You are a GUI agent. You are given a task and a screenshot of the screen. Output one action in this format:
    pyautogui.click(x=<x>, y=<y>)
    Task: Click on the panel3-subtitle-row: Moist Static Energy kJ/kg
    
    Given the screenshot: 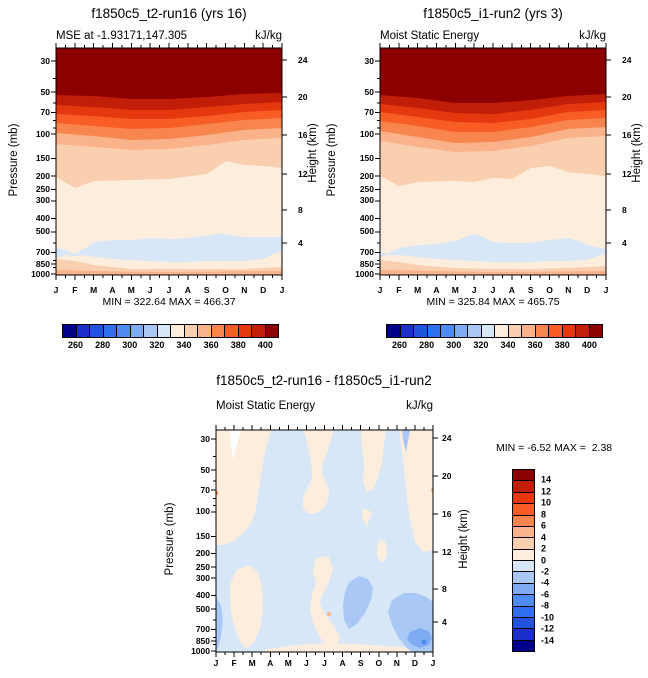 What is the action you would take?
    pyautogui.click(x=324, y=406)
    